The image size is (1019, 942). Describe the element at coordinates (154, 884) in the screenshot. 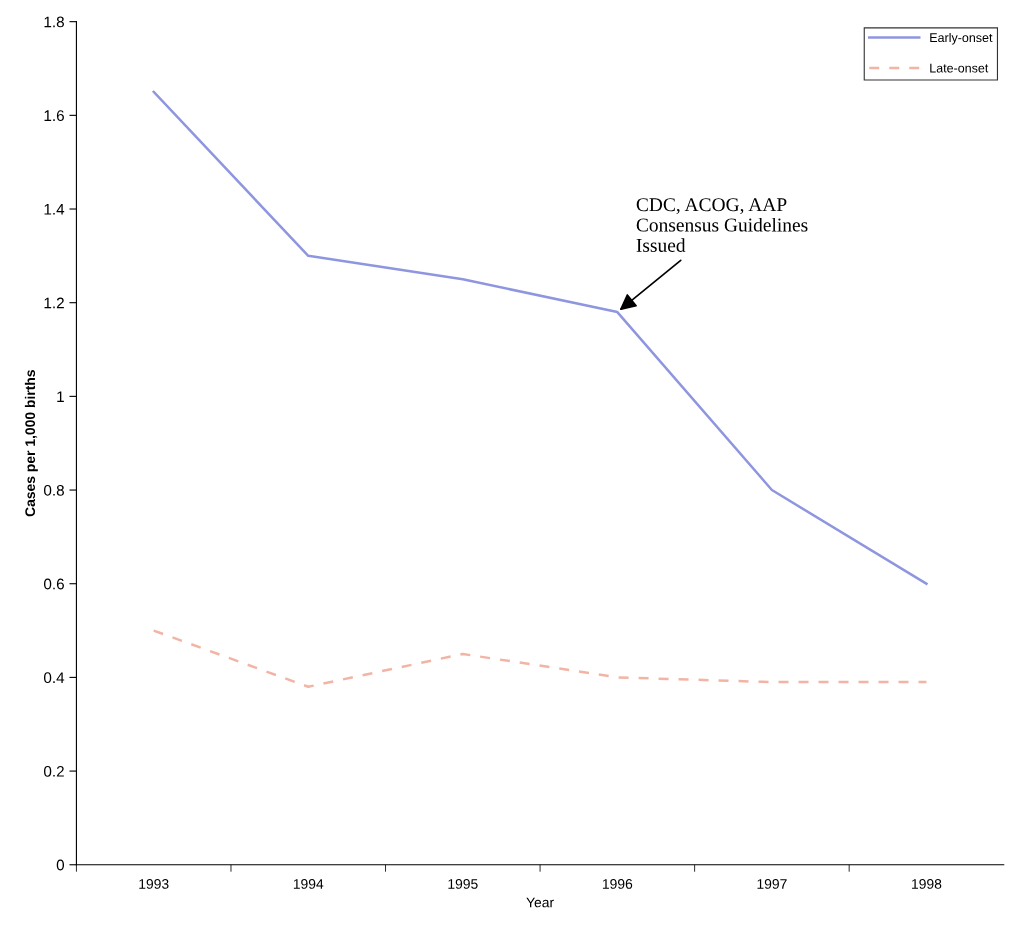

I see `x-tick-label: 1993` at that location.